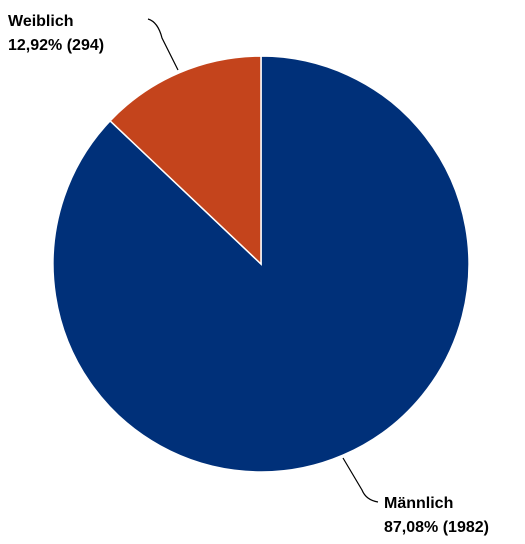 The width and height of the screenshot is (525, 544). What do you see at coordinates (185, 160) in the screenshot?
I see `pie-slice-weiblich` at bounding box center [185, 160].